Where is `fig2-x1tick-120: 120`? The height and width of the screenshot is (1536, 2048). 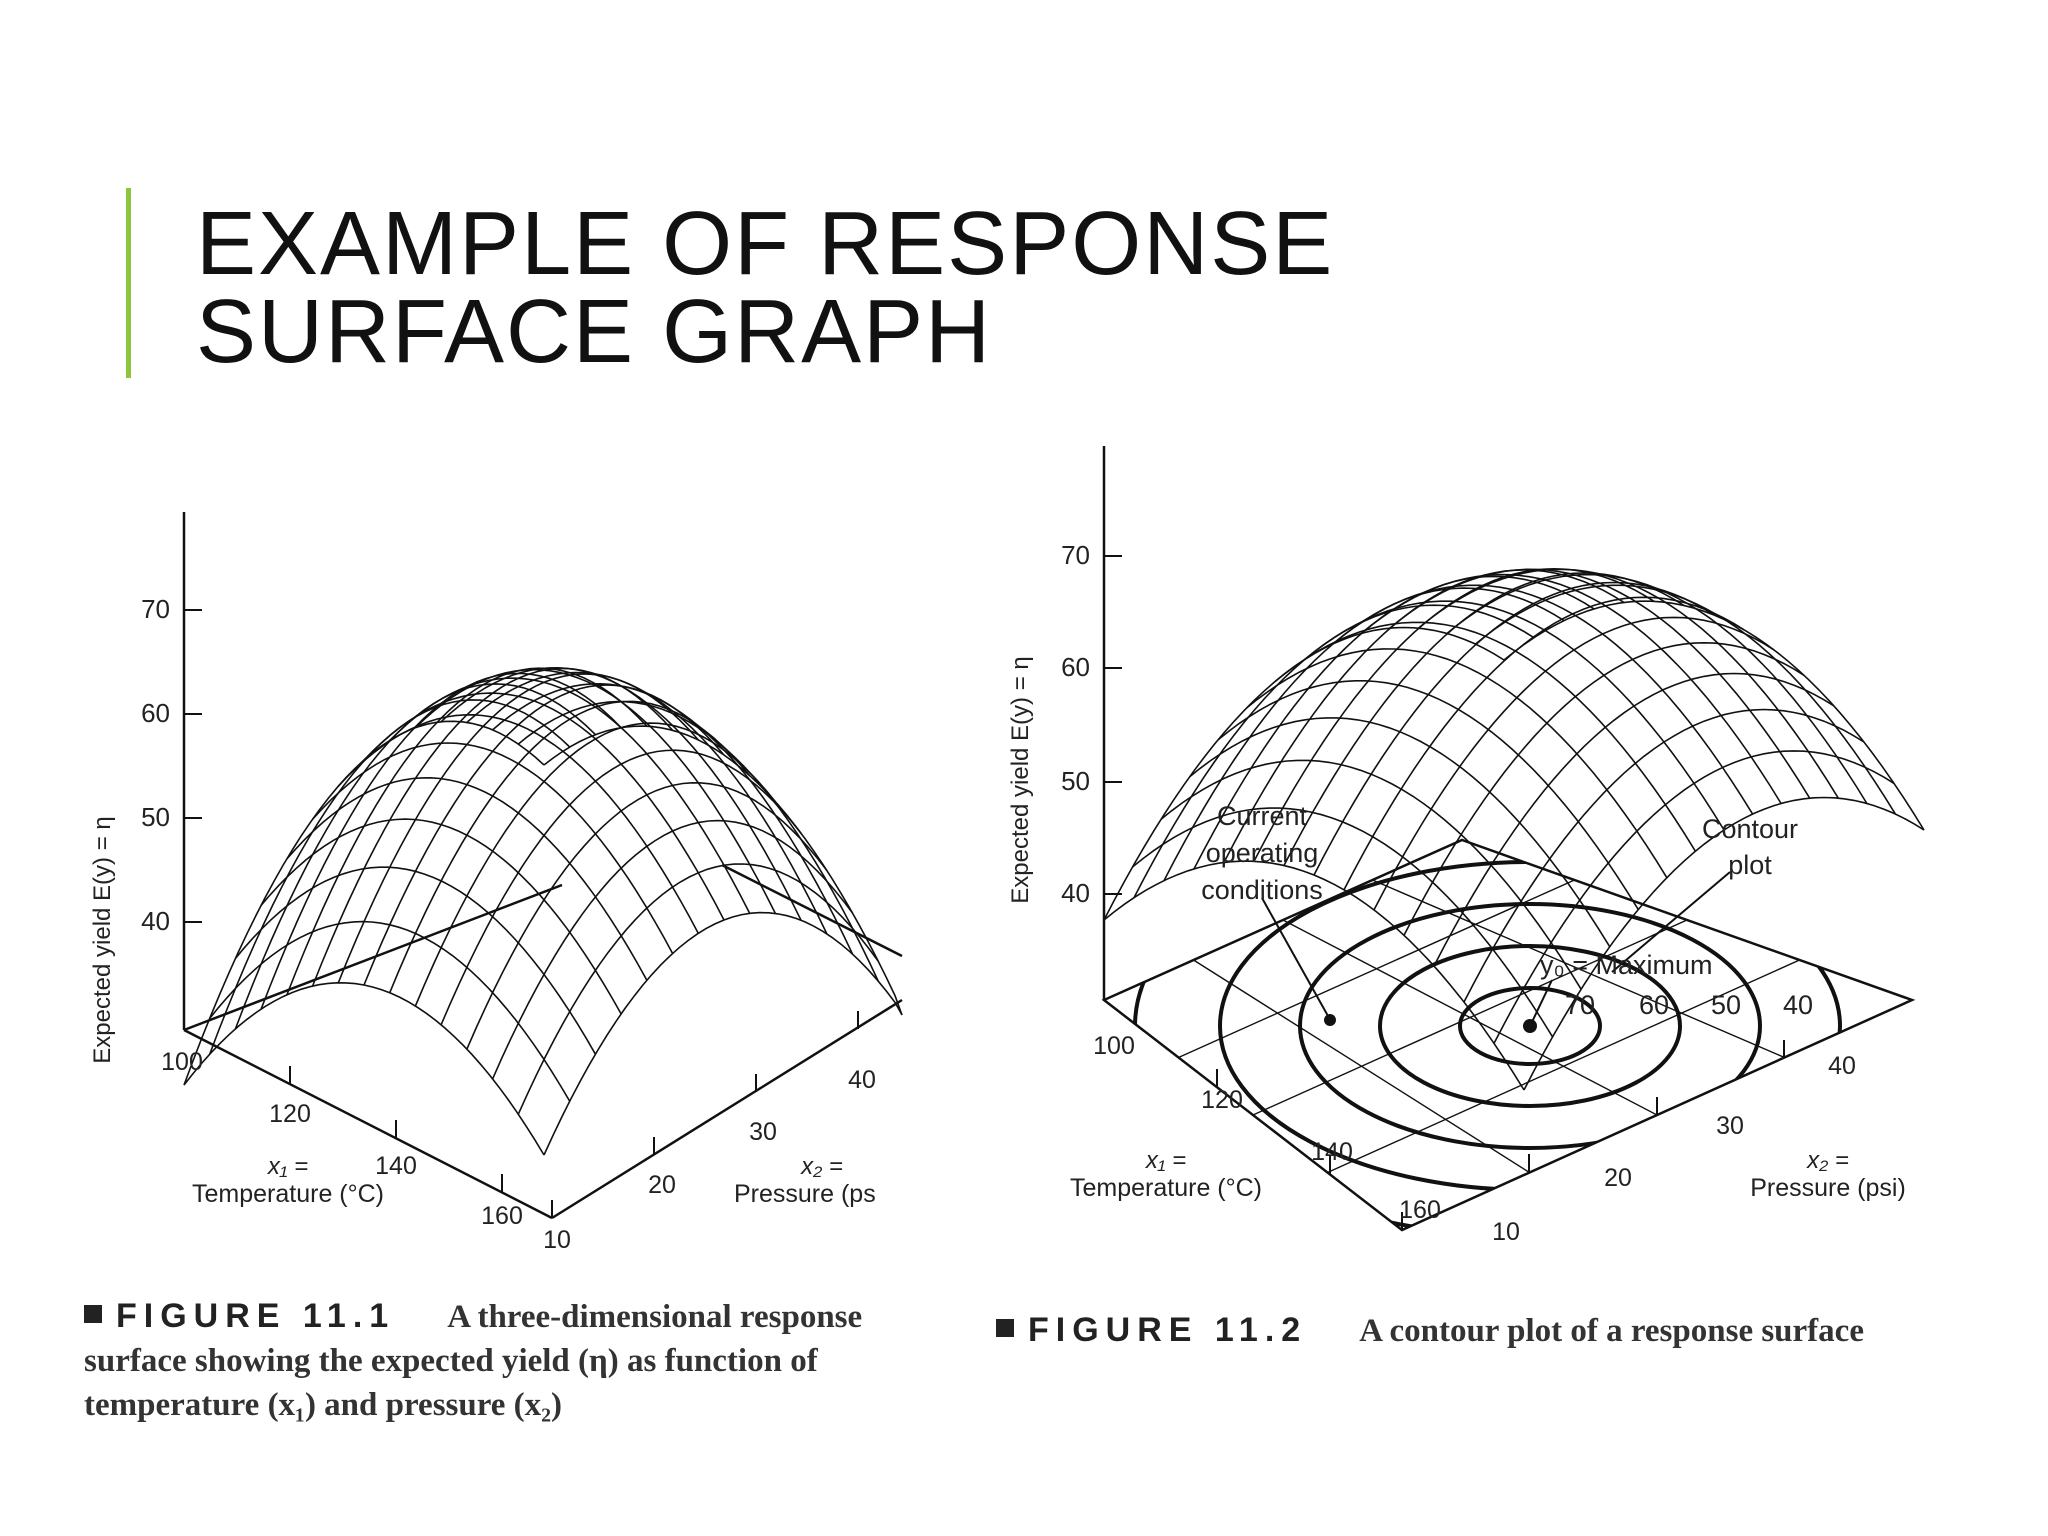 fig2-x1tick-120: 120 is located at coordinates (1222, 1100).